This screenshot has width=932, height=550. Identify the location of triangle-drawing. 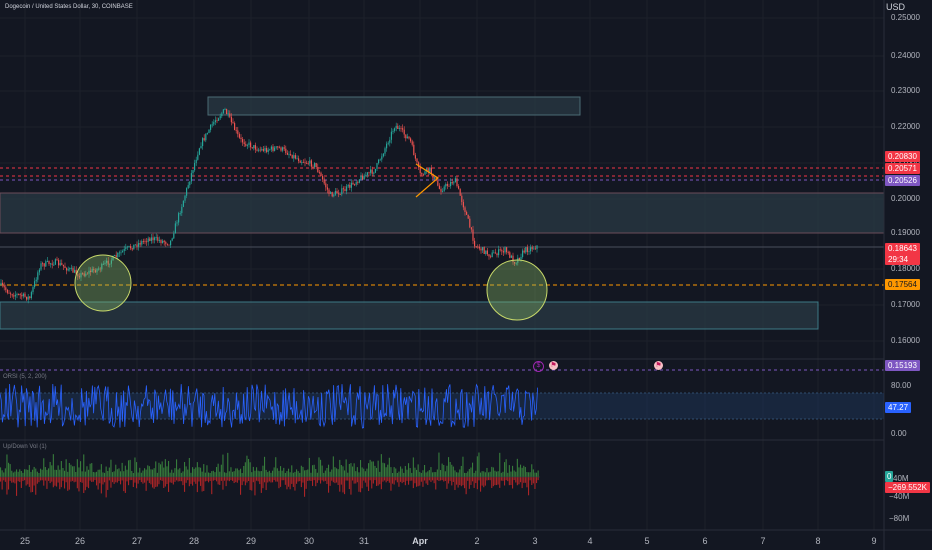
(427, 180).